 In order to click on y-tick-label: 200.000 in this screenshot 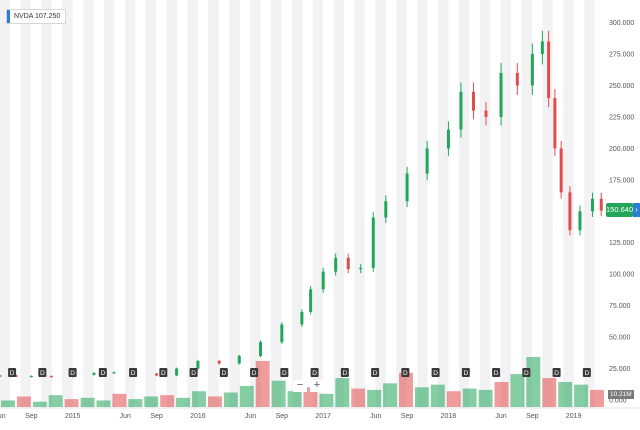, I will do `click(621, 149)`.